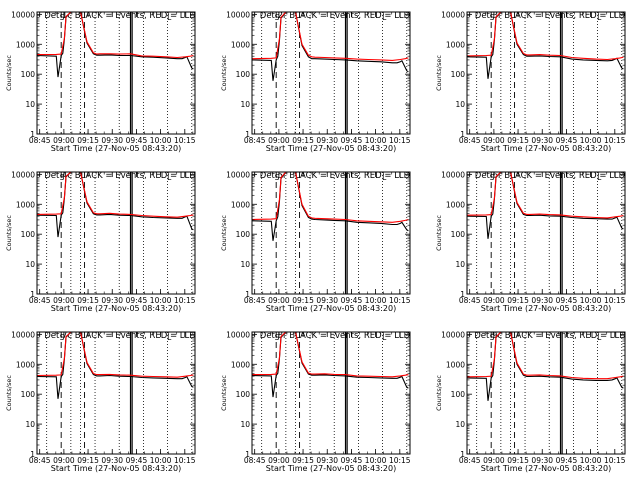 The height and width of the screenshot is (480, 640). What do you see at coordinates (335, 336) in the screenshot?
I see `panel-title: Det 8r BLACK = Events, RED = LLD` at bounding box center [335, 336].